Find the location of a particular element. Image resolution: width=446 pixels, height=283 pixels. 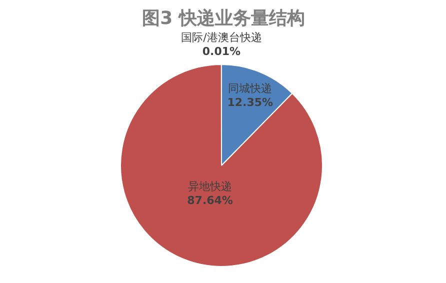

data-label: 12.35% is located at coordinates (250, 102).